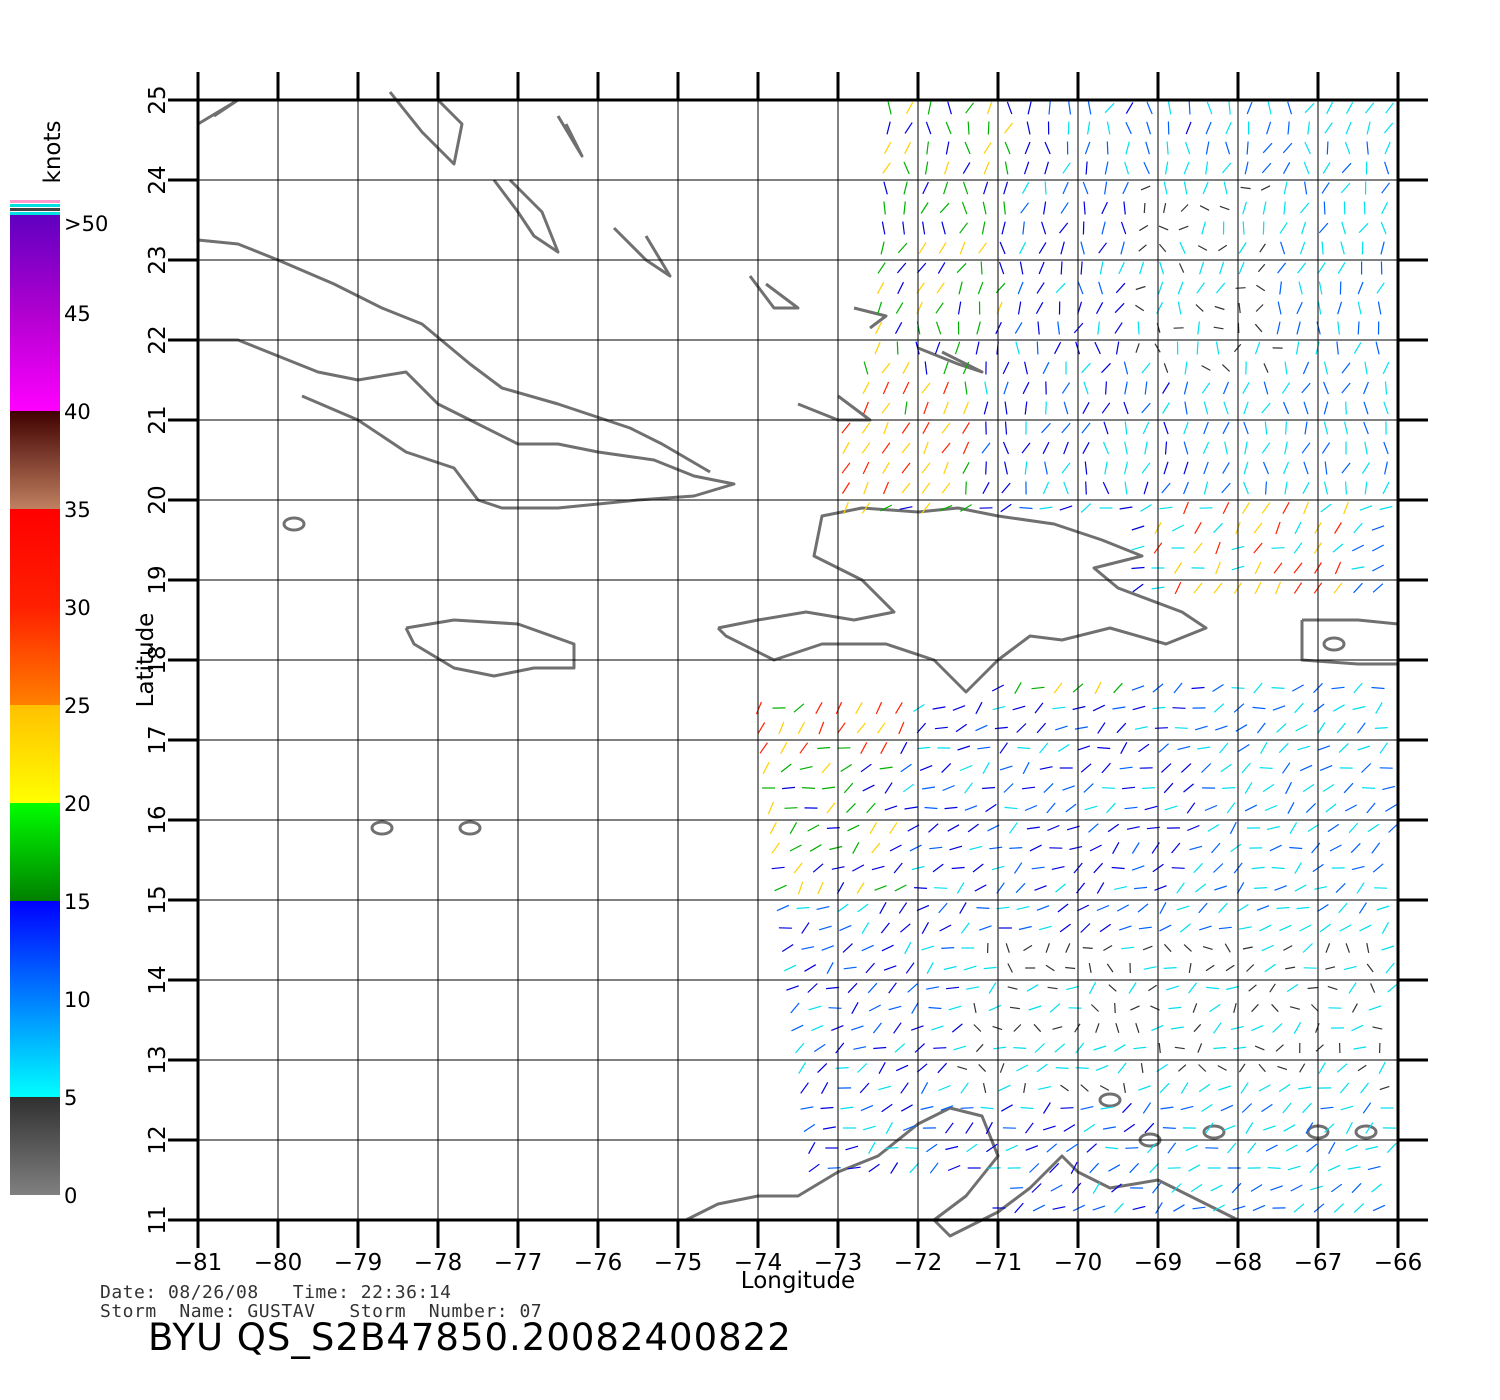  What do you see at coordinates (86, 224) in the screenshot?
I see `colorbar-tick-label: >50` at bounding box center [86, 224].